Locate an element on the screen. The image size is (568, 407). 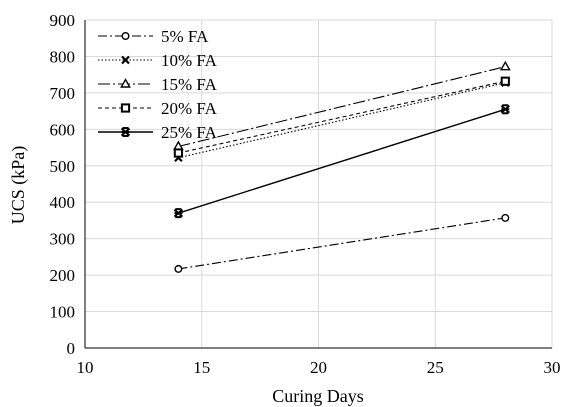
y-tick-label: 600 is located at coordinates (63, 129).